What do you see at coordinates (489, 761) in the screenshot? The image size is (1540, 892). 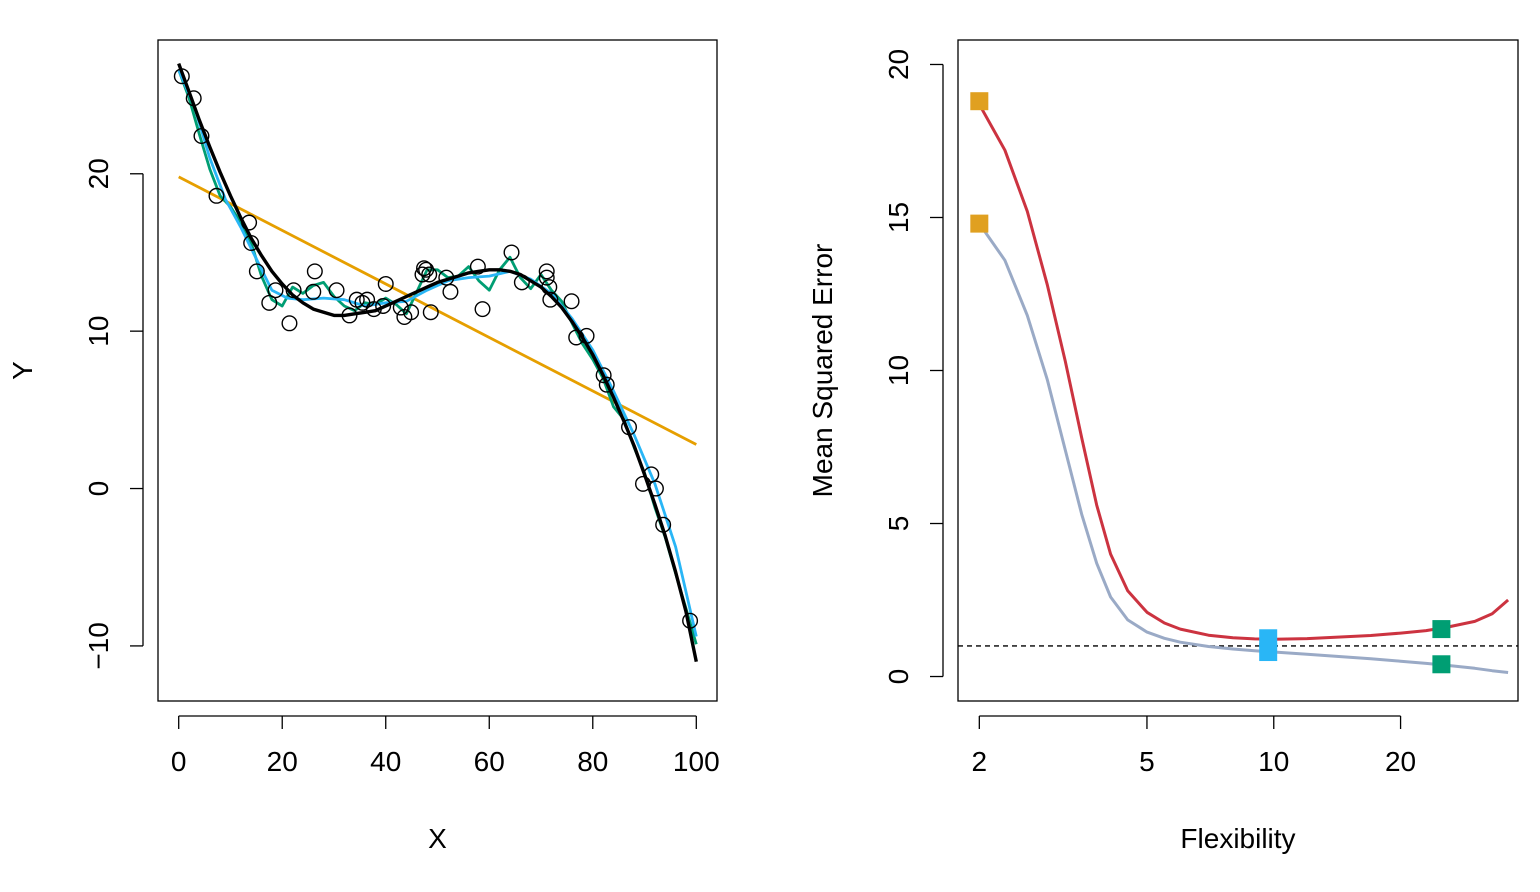 I see `left-x-tick-label: 60` at bounding box center [489, 761].